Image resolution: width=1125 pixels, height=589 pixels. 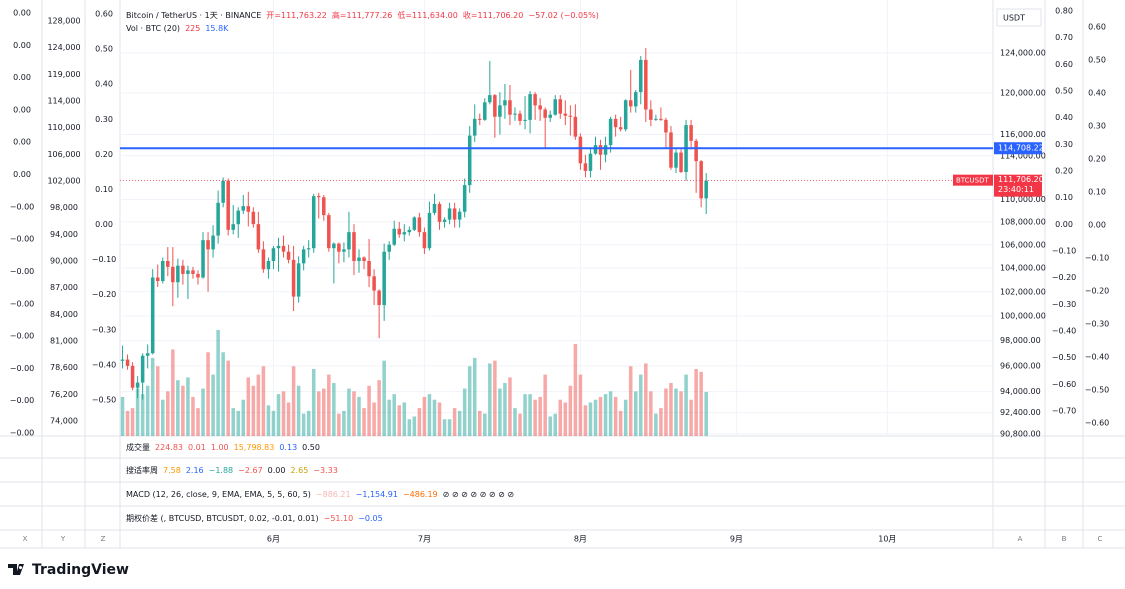 What do you see at coordinates (1064, 144) in the screenshot?
I see `side-axis-label: 0.30` at bounding box center [1064, 144].